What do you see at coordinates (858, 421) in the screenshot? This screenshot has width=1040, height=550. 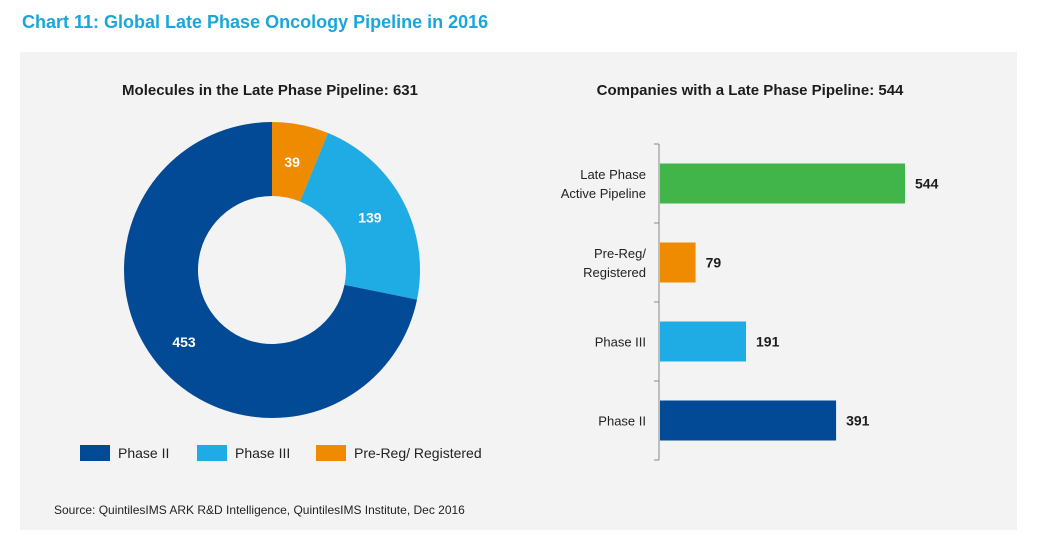 I see `bar-value-label: 391` at bounding box center [858, 421].